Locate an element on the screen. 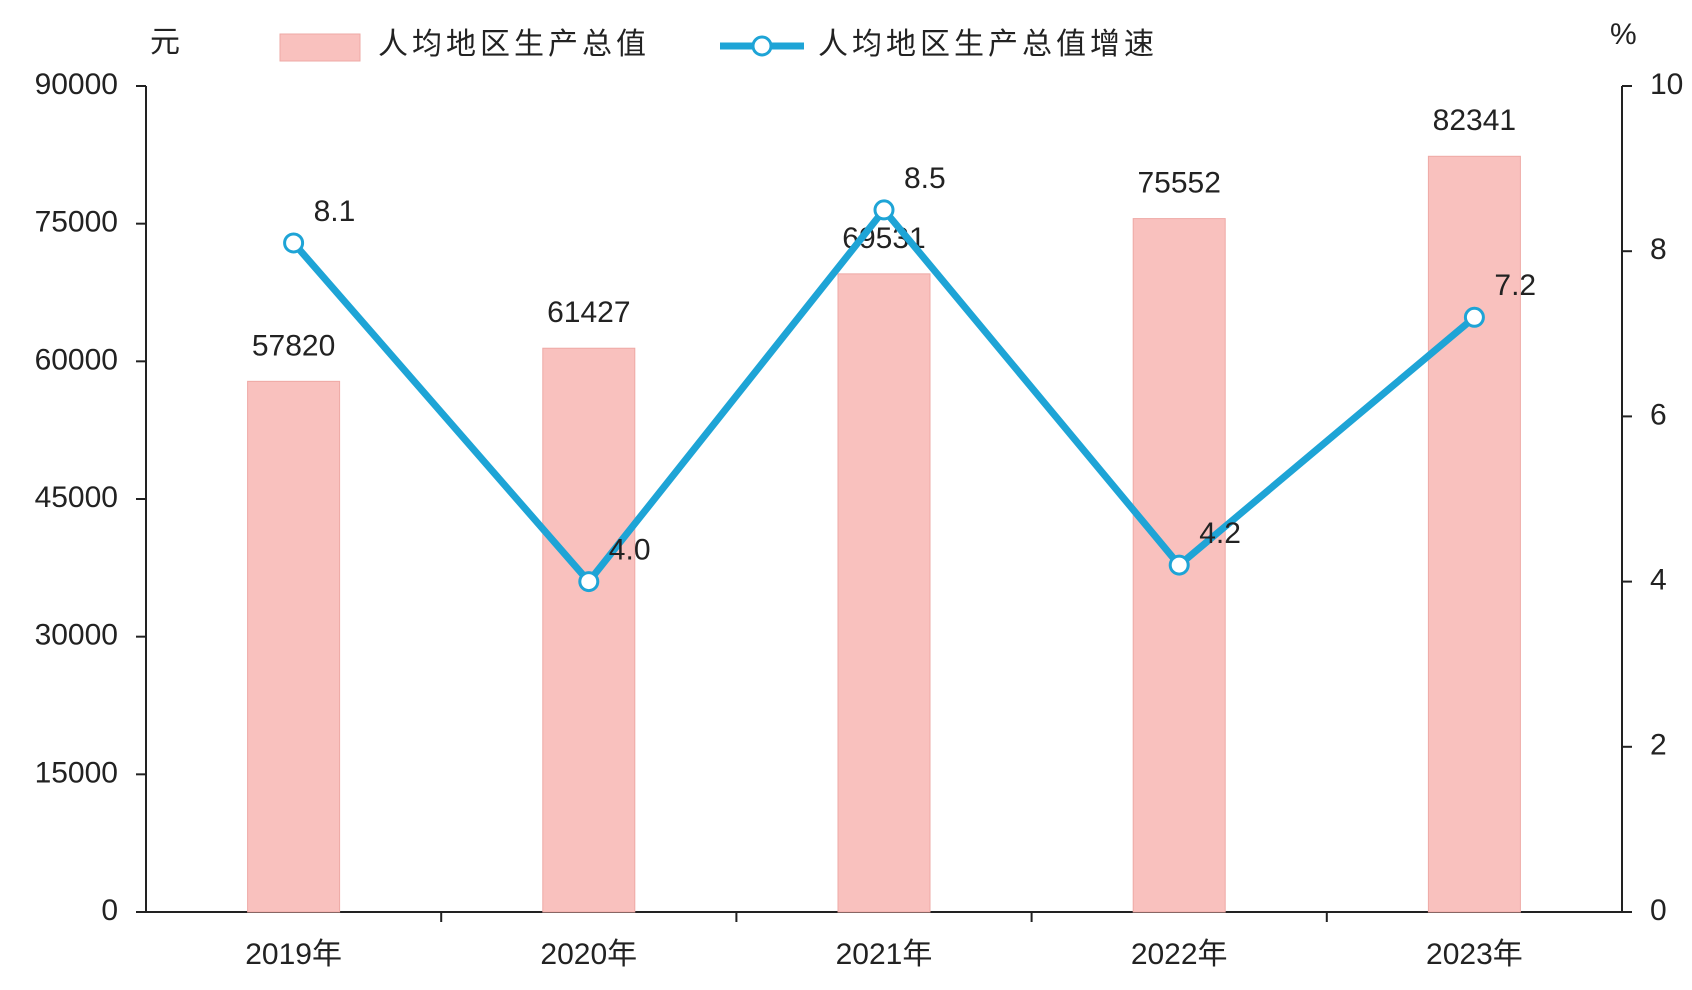  x-tick-label: 2019年 is located at coordinates (293, 954).